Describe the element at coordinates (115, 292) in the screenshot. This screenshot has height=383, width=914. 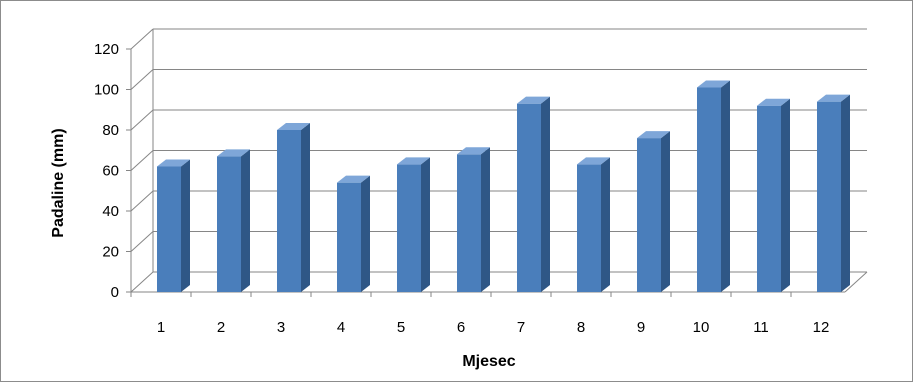
I see `y-tick-label: 0` at that location.